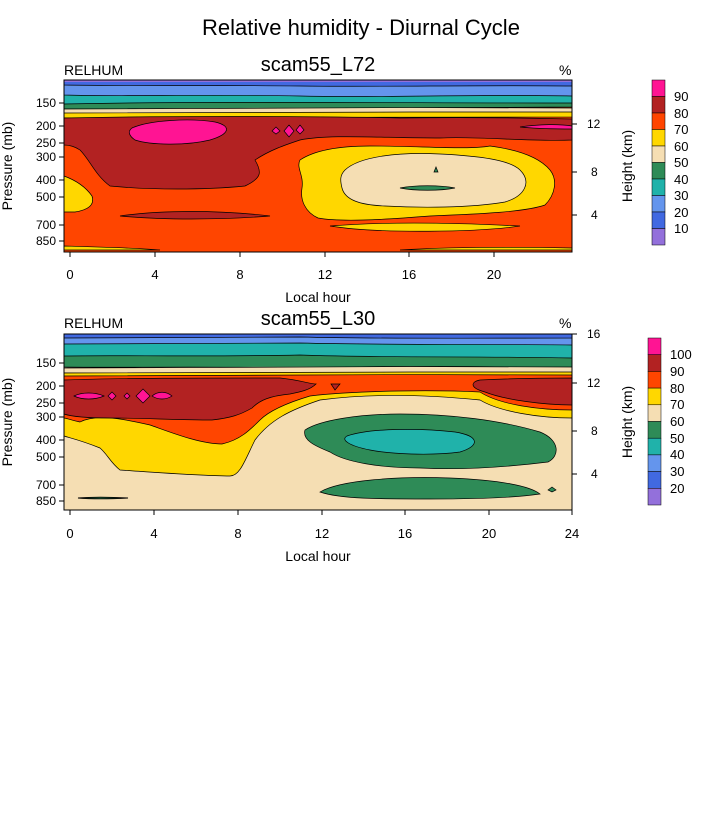  I want to click on panel1-ylabel-right: Height (km), so click(627, 166).